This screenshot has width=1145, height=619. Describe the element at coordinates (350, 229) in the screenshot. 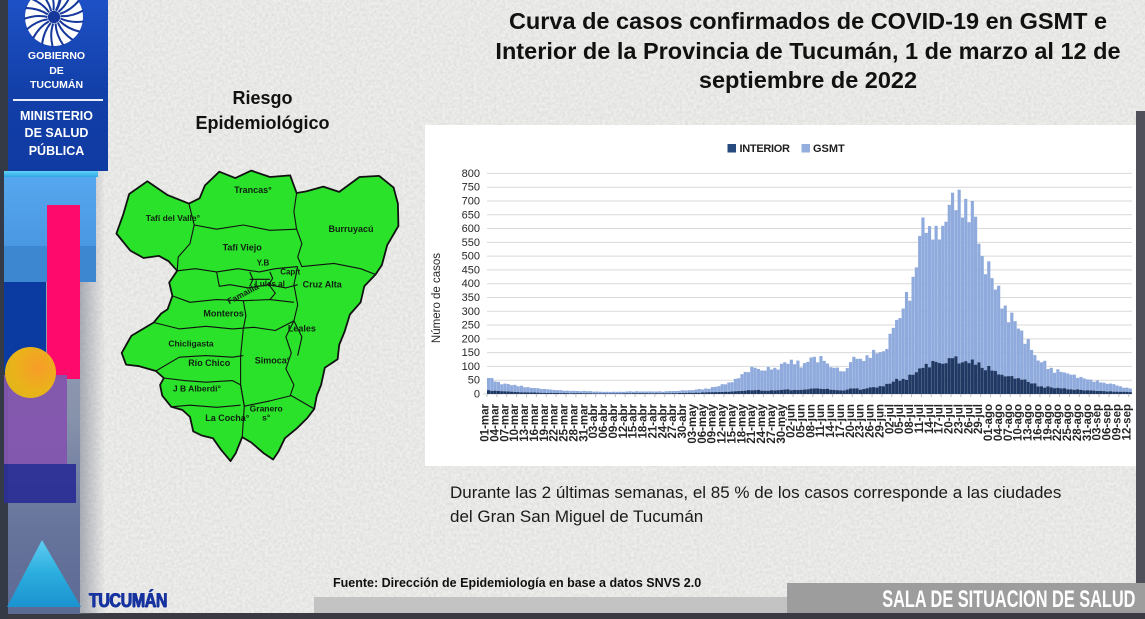

I see `svg-text: Burruyacú` at that location.